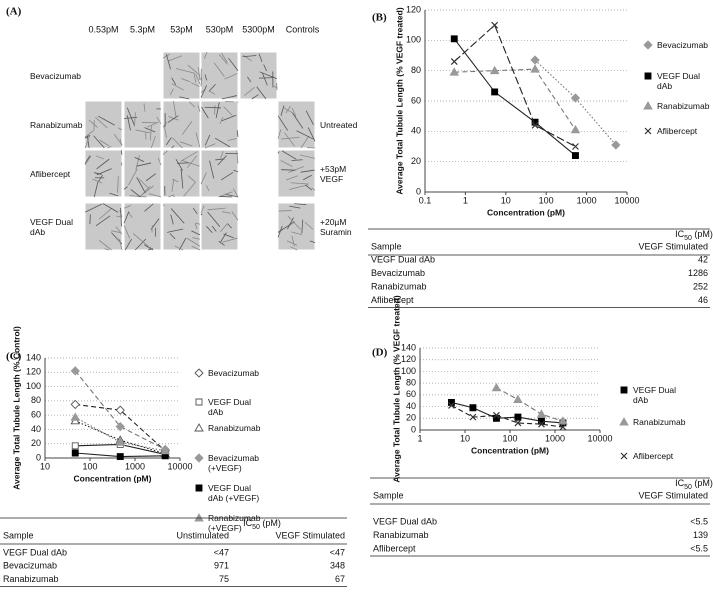  What do you see at coordinates (220, 29) in the screenshot?
I see `column-header: 530pM` at bounding box center [220, 29].